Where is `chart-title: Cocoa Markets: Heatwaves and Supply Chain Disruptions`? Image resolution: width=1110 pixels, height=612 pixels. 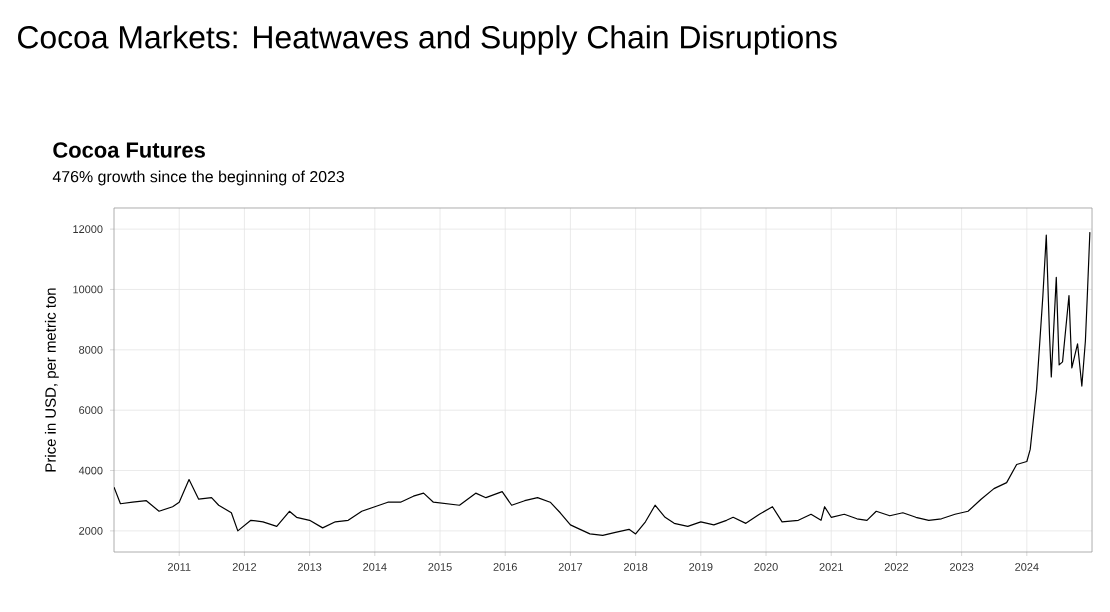 chart-title: Cocoa Markets: Heatwaves and Supply Chain Disruptions is located at coordinates (427, 40).